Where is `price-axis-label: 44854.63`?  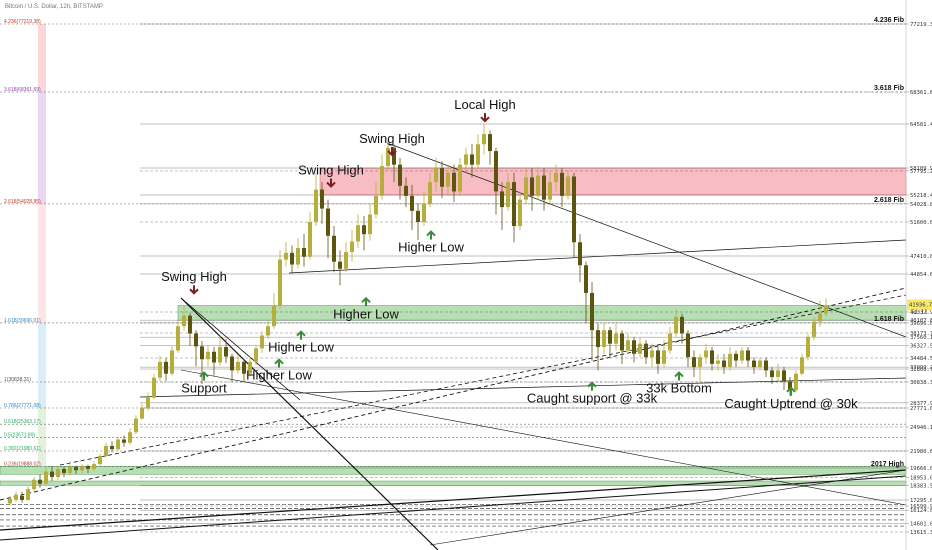
price-axis-label: 44854.63 is located at coordinates (921, 275).